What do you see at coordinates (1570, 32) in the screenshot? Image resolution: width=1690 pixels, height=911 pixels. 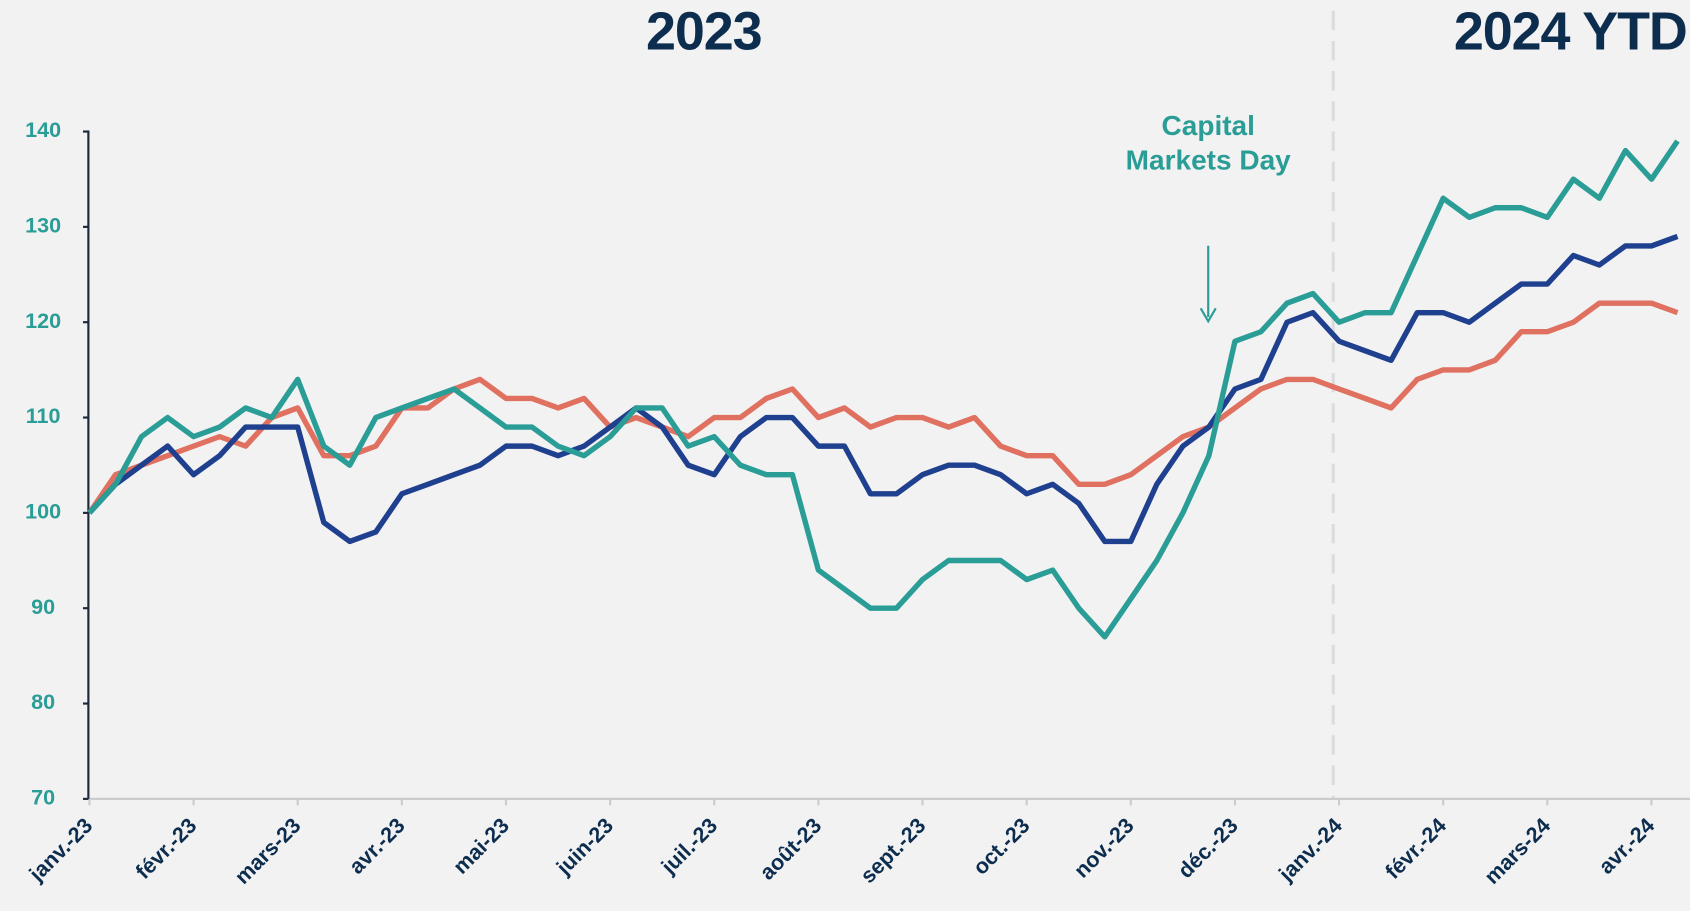 I see `title-2024: 2024 YTD` at bounding box center [1570, 32].